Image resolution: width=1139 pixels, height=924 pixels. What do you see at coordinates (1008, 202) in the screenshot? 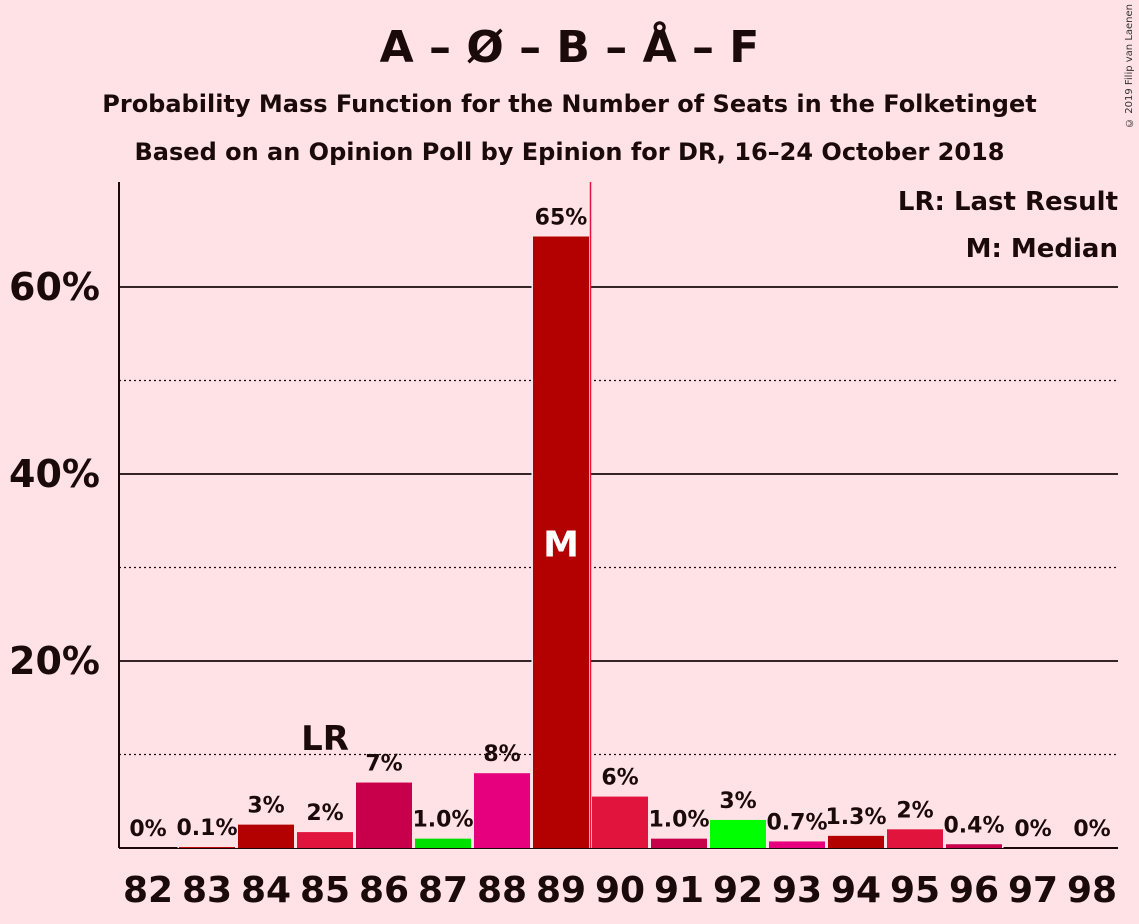
I see `legend-last-result: LR: Last Result` at bounding box center [1008, 202].